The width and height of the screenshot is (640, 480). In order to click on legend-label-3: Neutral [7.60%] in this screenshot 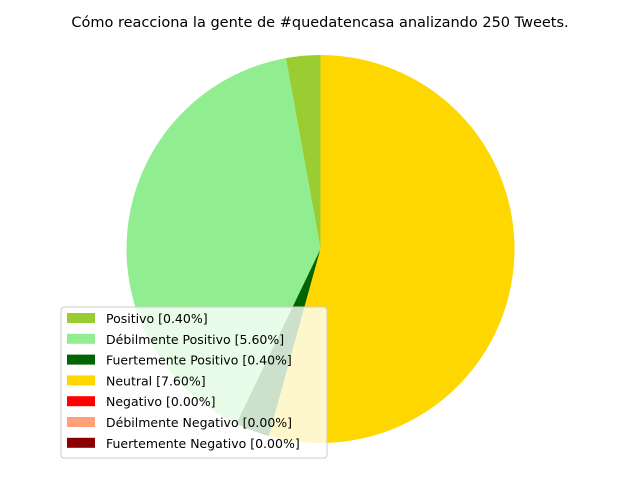, I will do `click(156, 380)`.